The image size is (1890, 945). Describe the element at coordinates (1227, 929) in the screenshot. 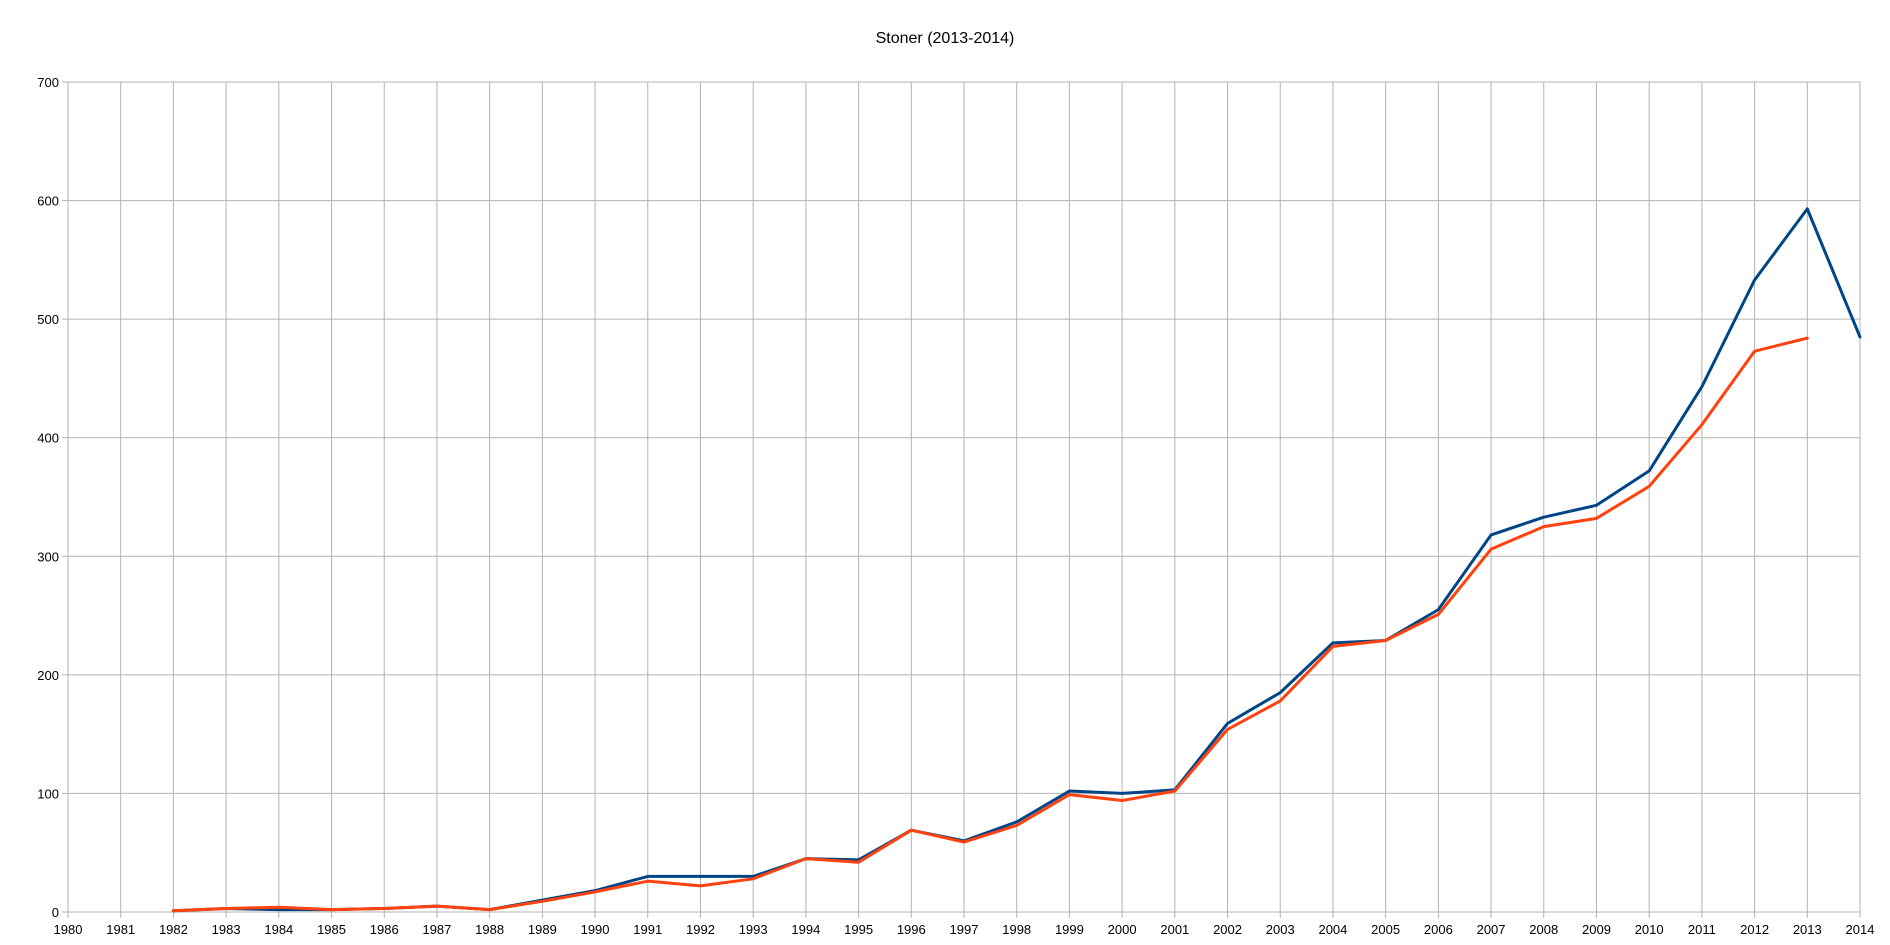

I see `x-tick-label: 2002` at that location.